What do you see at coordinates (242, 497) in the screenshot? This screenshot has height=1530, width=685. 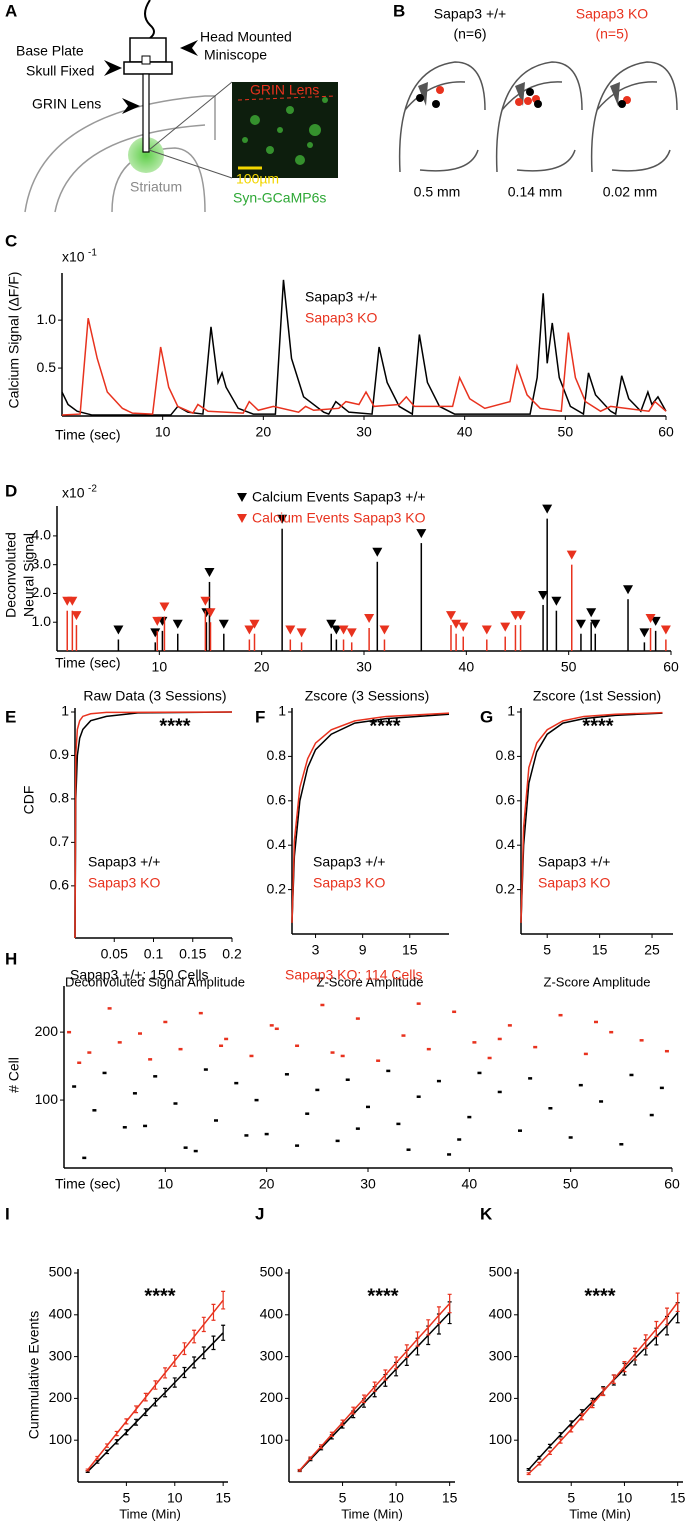 I see `legend-marker` at bounding box center [242, 497].